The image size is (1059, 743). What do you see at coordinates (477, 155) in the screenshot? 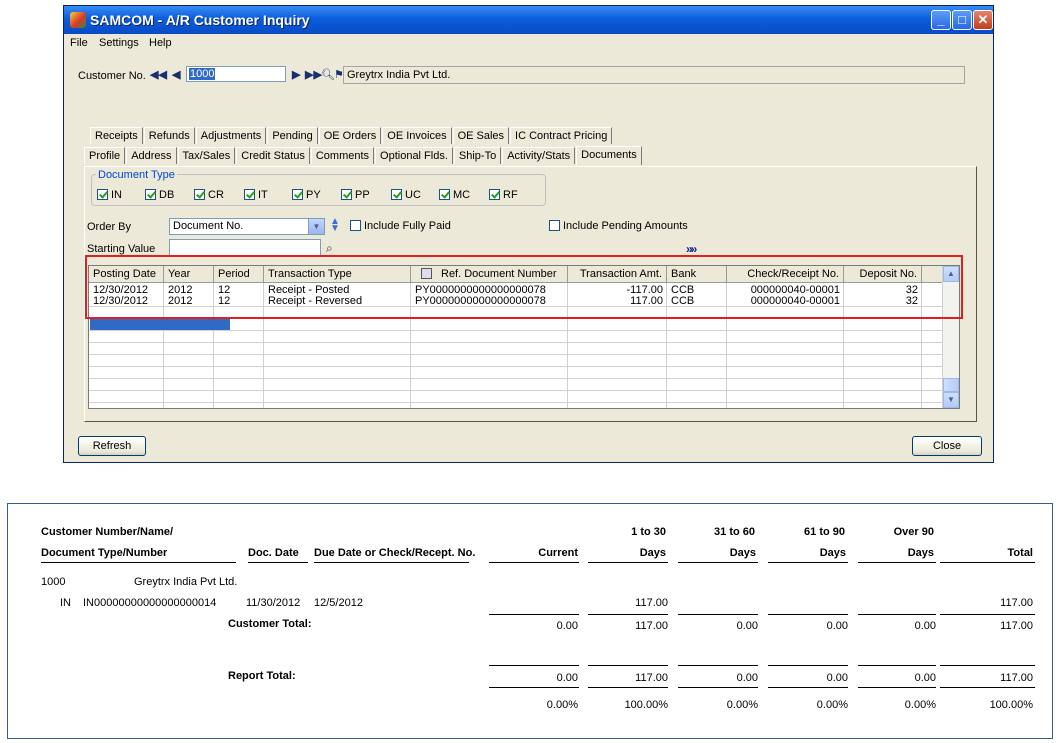
I see `tab-ship-to: Ship-To` at bounding box center [477, 155].